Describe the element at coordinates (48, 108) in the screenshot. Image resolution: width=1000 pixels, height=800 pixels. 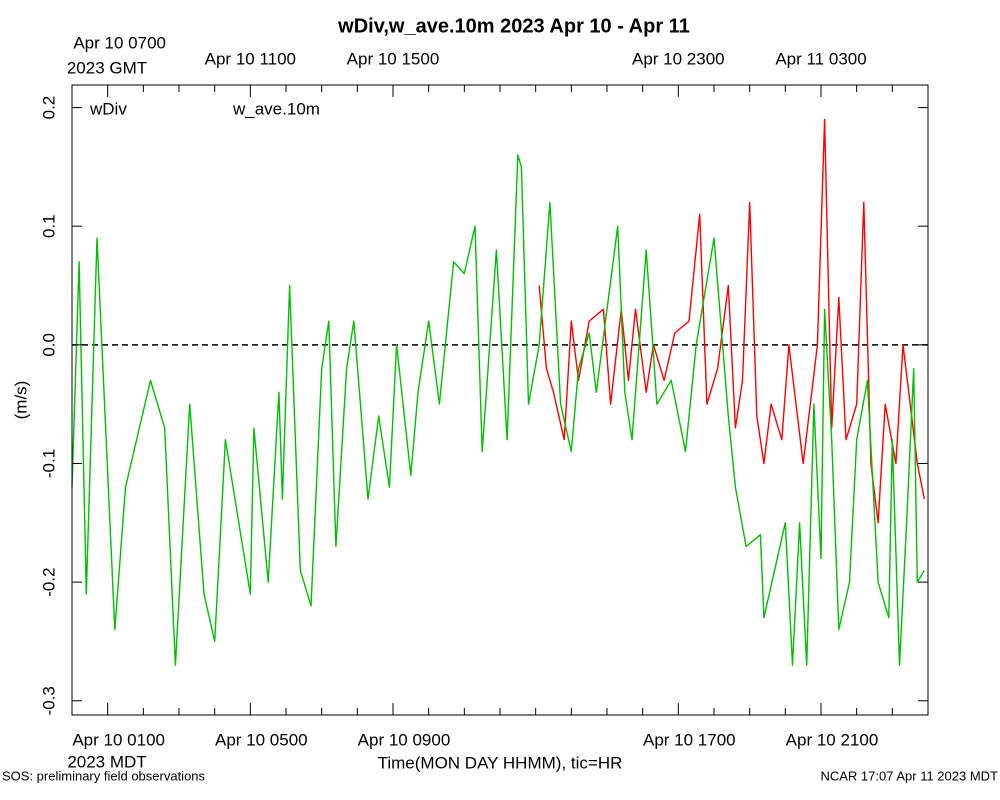
I see `y-tick-label: 0.2` at that location.